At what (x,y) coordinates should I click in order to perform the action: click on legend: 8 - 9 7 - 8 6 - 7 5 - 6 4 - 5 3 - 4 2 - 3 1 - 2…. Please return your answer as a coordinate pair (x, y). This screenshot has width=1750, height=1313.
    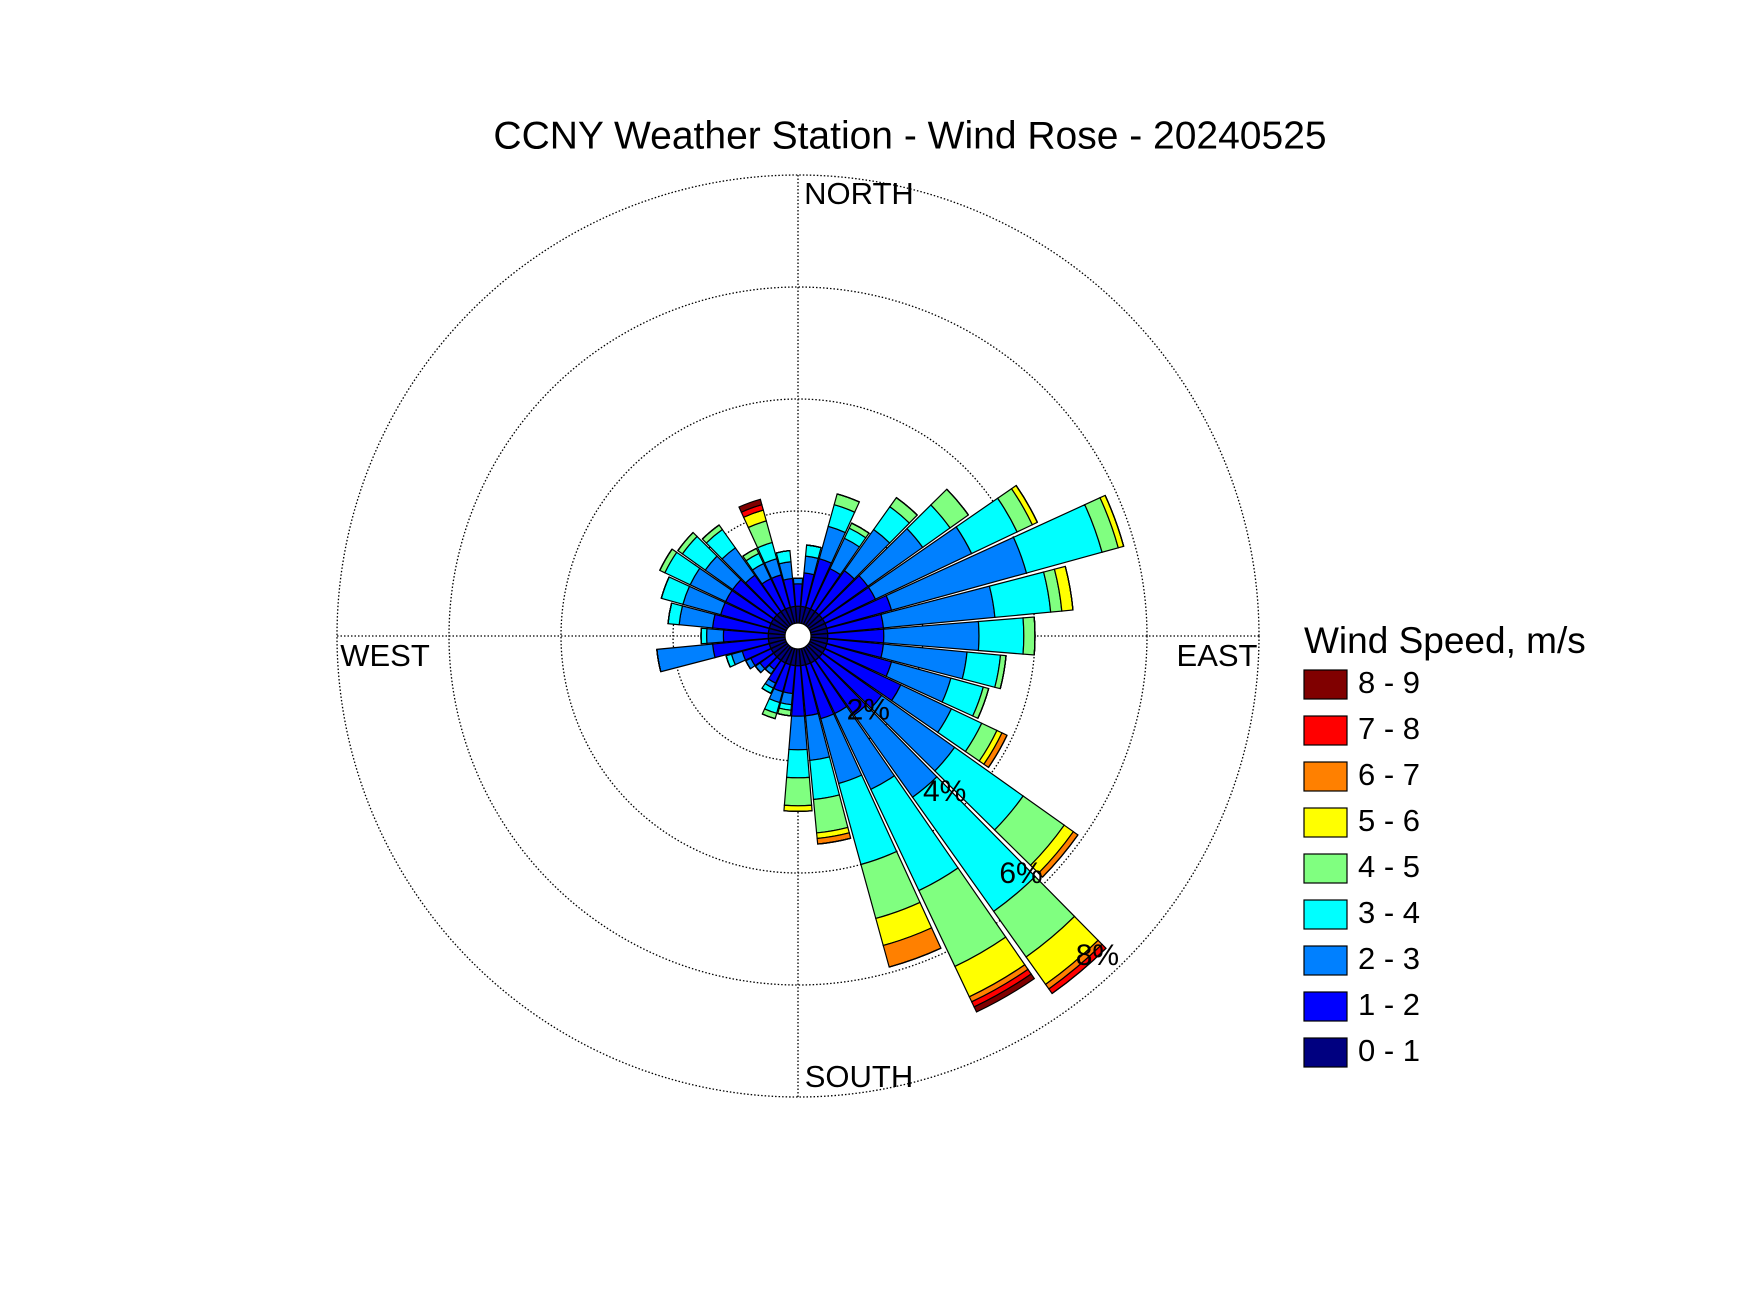
    Looking at the image, I should click on (1361, 866).